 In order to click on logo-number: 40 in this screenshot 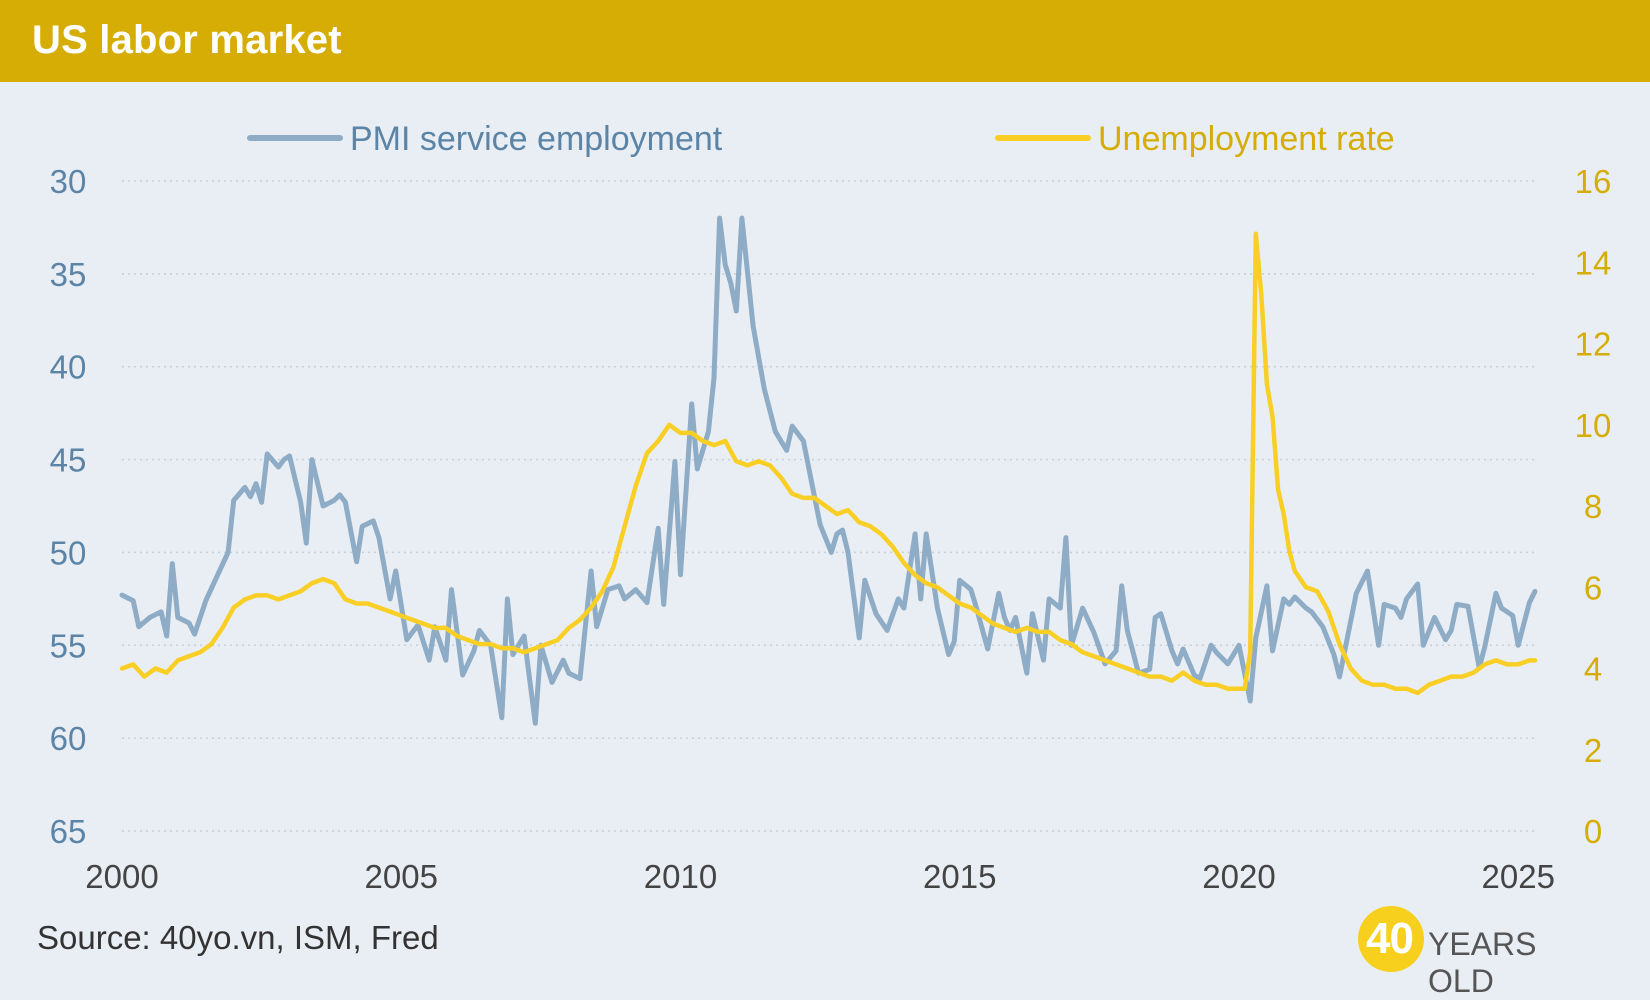, I will do `click(1390, 938)`.